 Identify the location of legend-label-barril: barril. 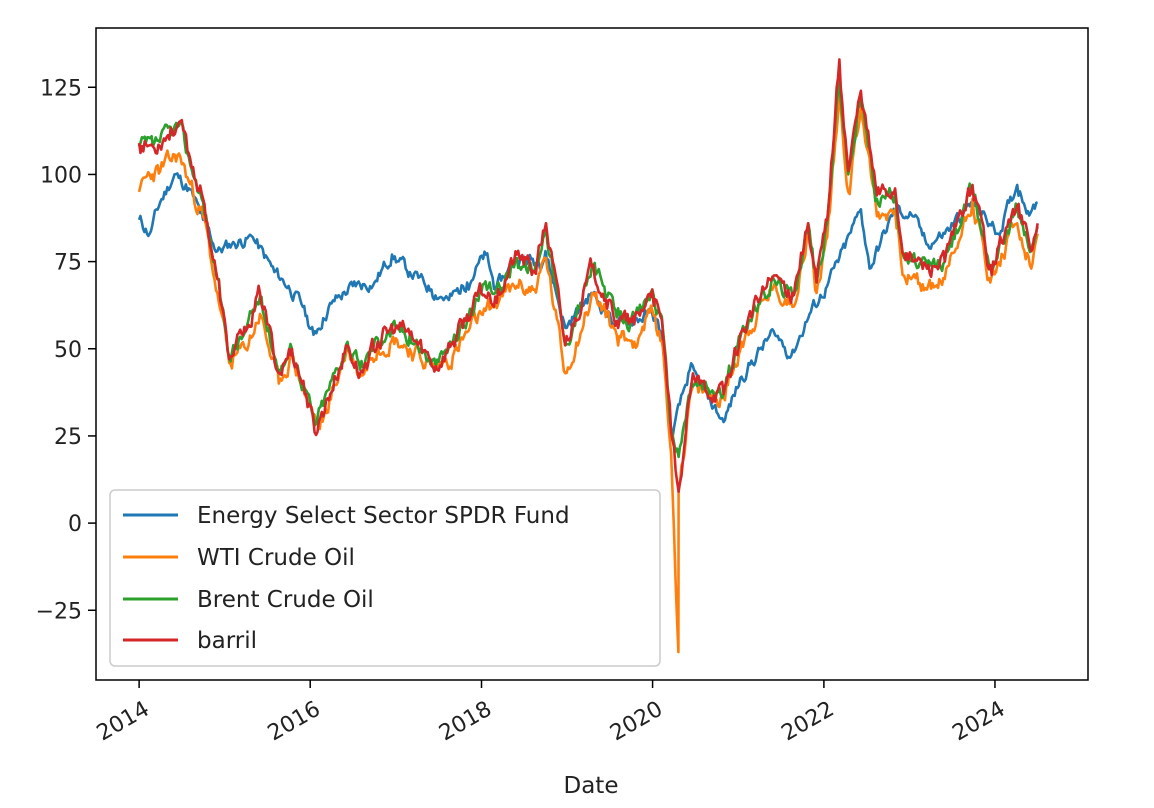
(227, 641).